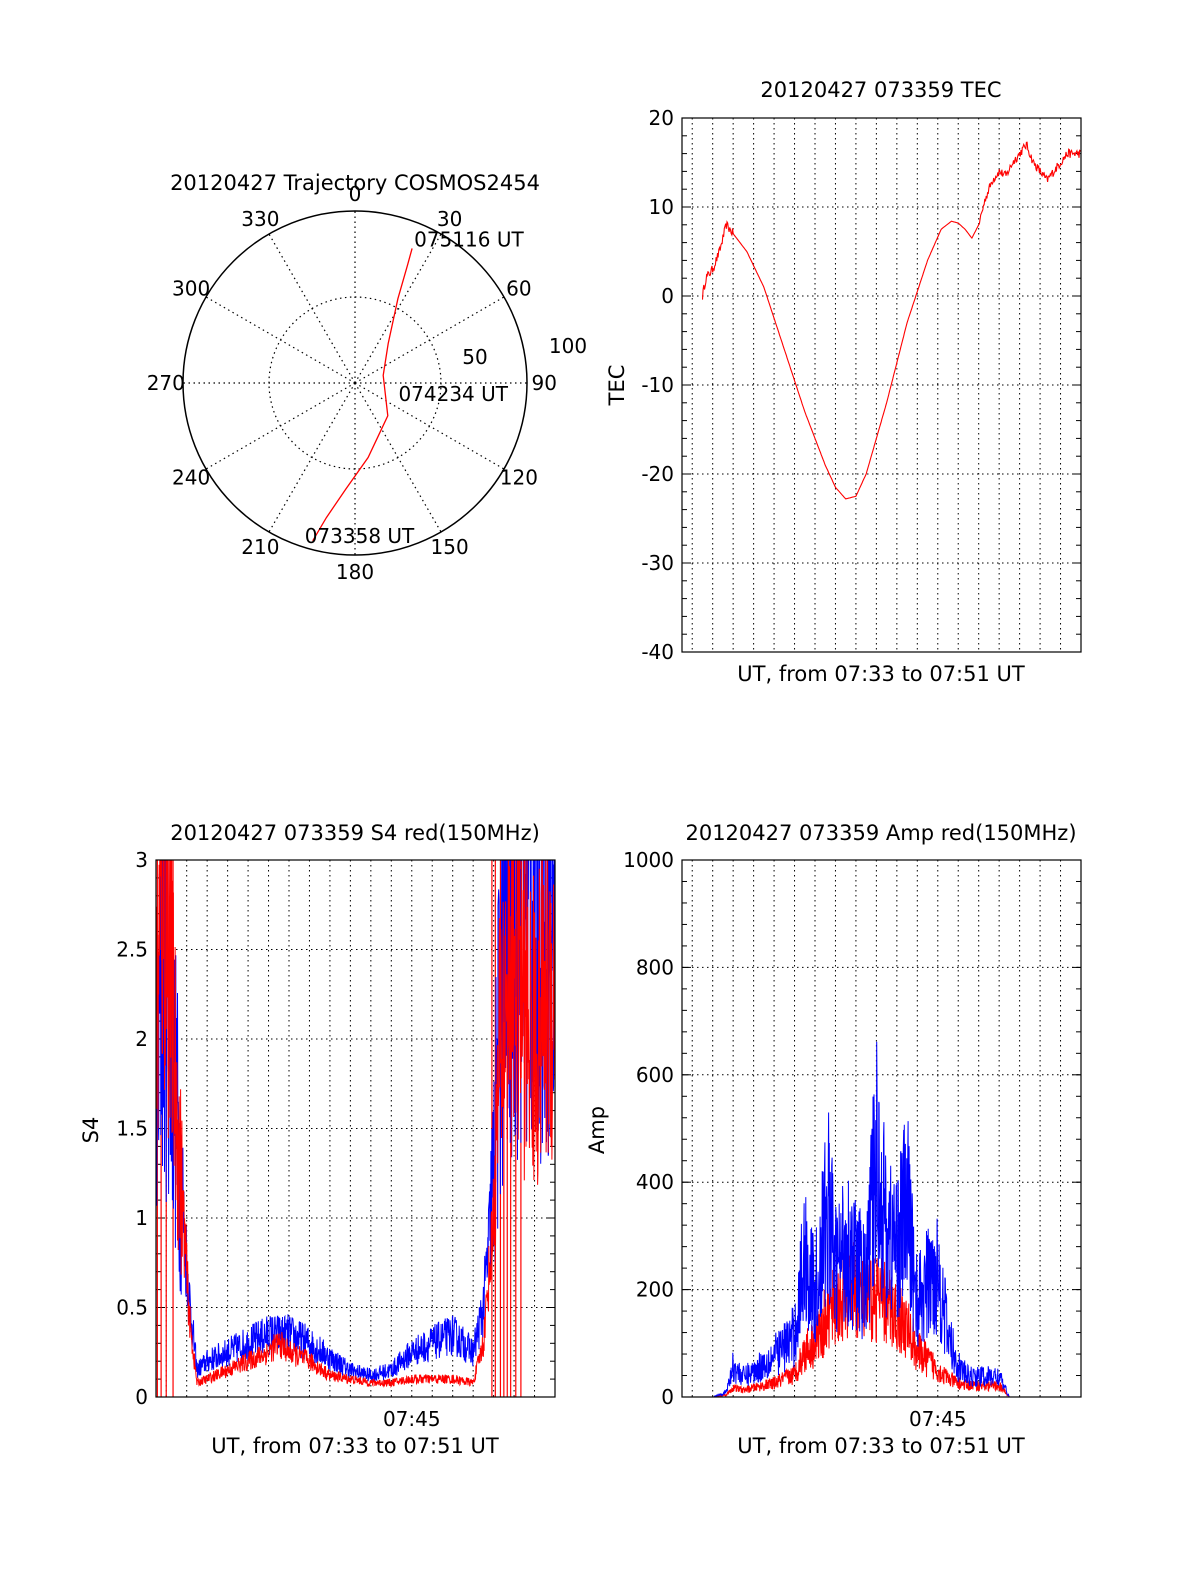 The height and width of the screenshot is (1575, 1200). What do you see at coordinates (141, 1218) in the screenshot?
I see `y-tick-label: 1` at bounding box center [141, 1218].